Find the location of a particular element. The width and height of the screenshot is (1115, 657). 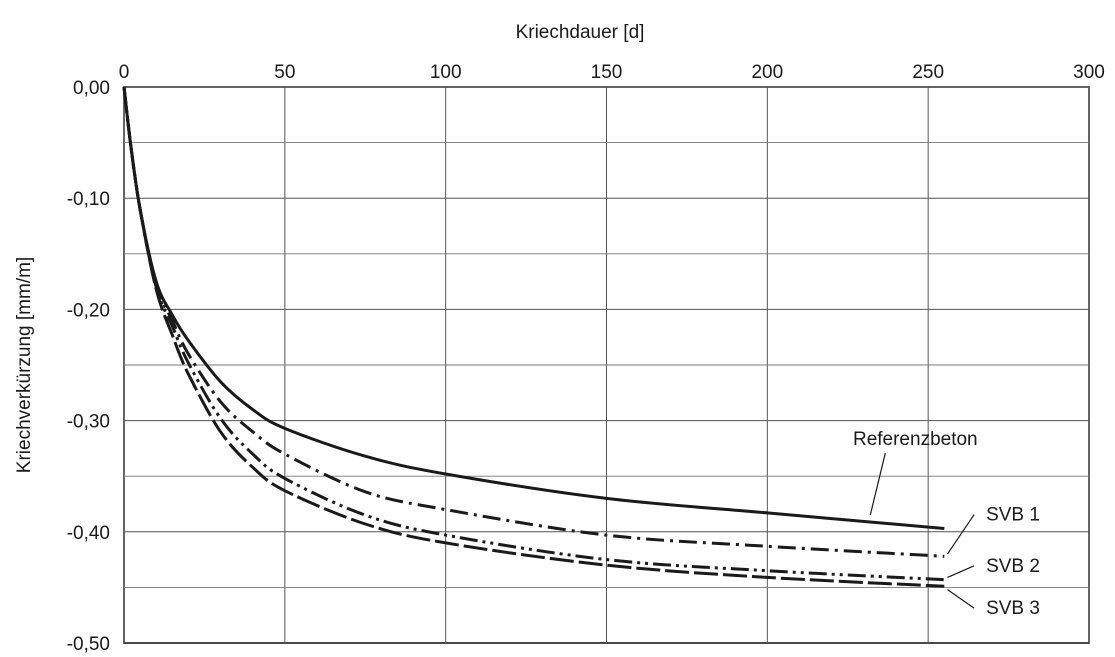

y-tick-label: -0,20 is located at coordinates (88, 310).